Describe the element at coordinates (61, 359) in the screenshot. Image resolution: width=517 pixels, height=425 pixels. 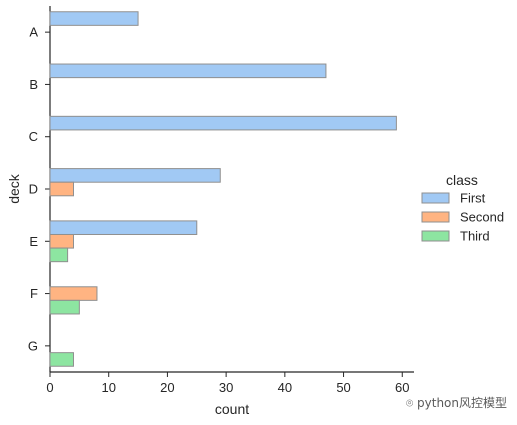
I see `bar-G-third` at that location.